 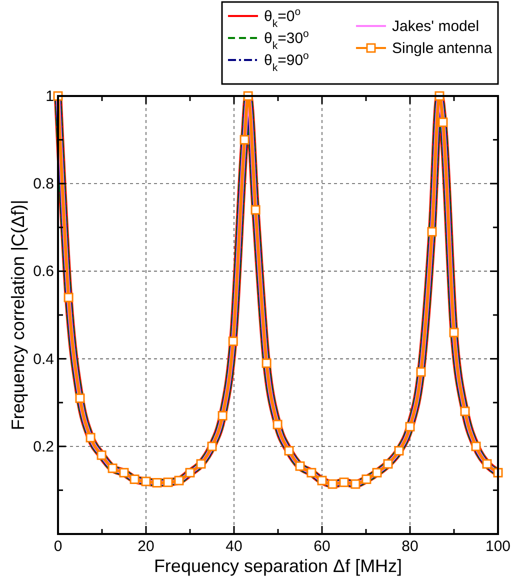 I want to click on x-tick-label: 60, so click(x=322, y=546).